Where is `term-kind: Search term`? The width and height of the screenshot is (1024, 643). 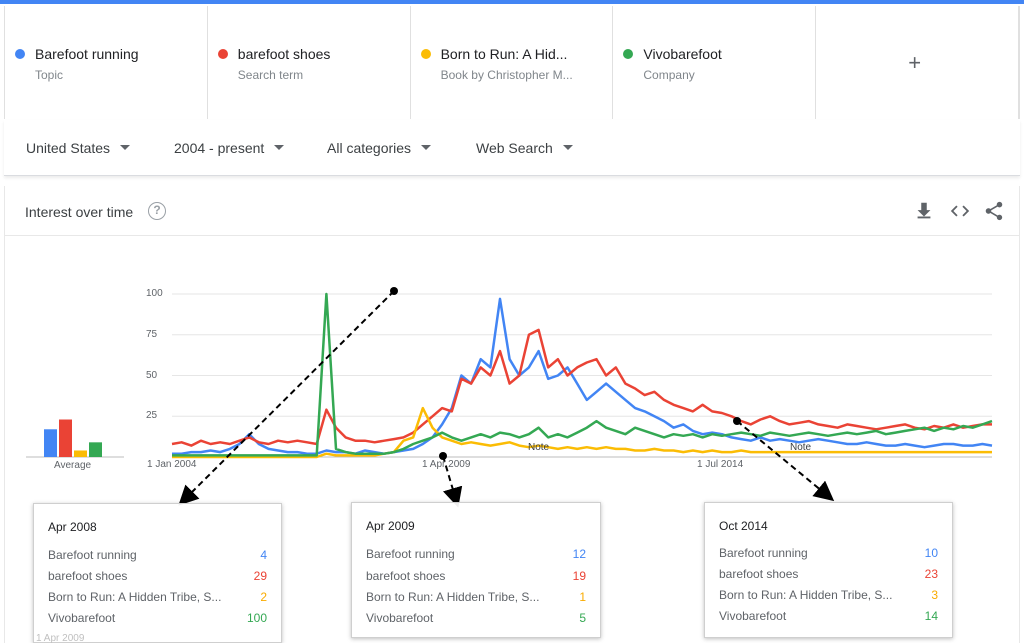 term-kind: Search term is located at coordinates (270, 75).